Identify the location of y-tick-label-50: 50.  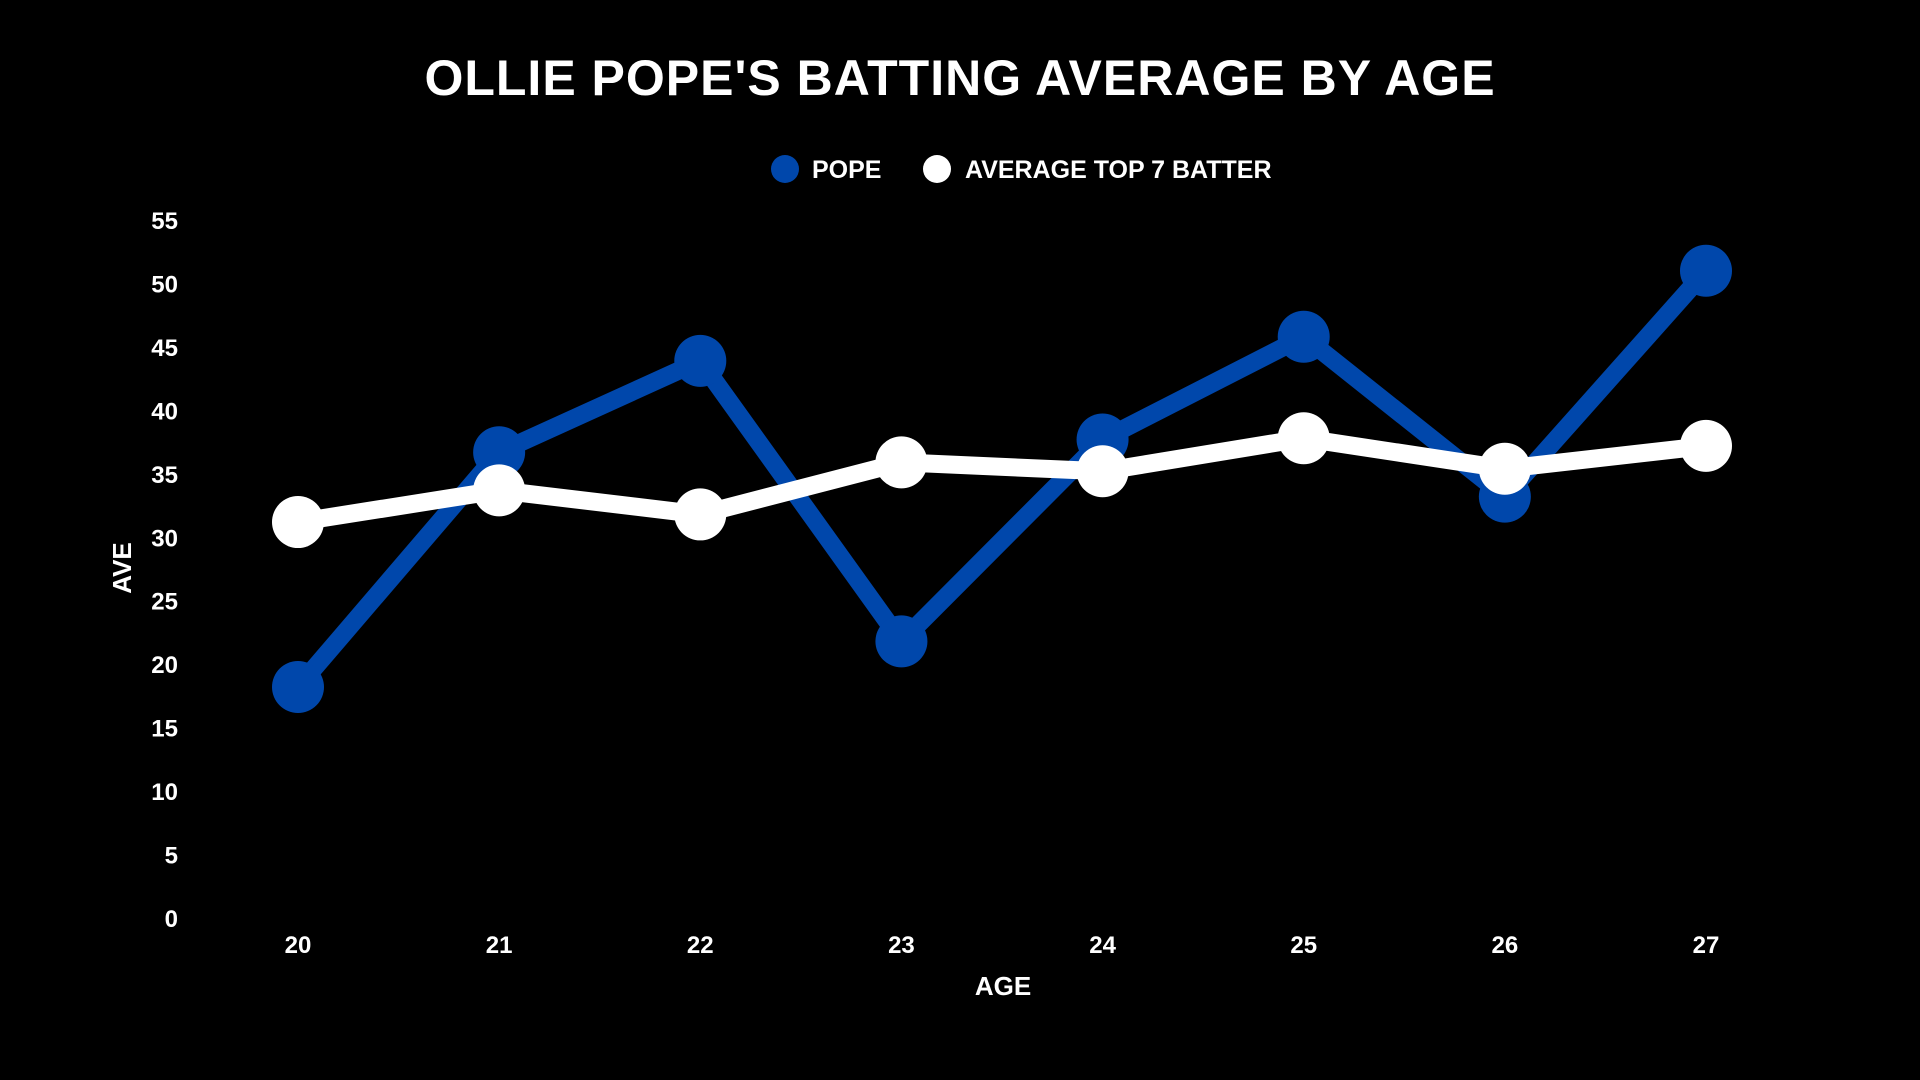
(164, 284).